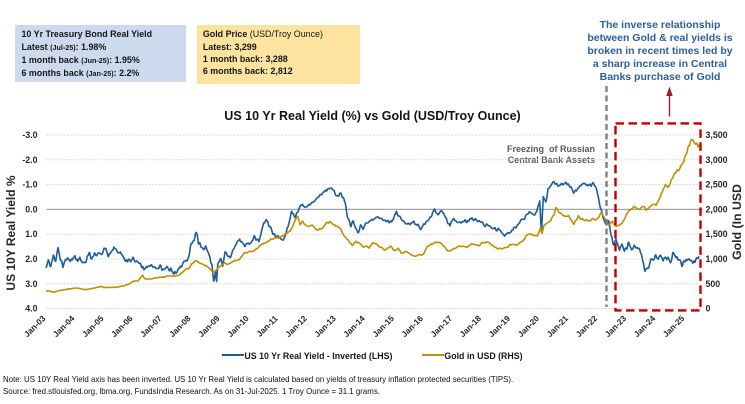 Image resolution: width=745 pixels, height=404 pixels. I want to click on svg-text: 3,000, so click(717, 160).